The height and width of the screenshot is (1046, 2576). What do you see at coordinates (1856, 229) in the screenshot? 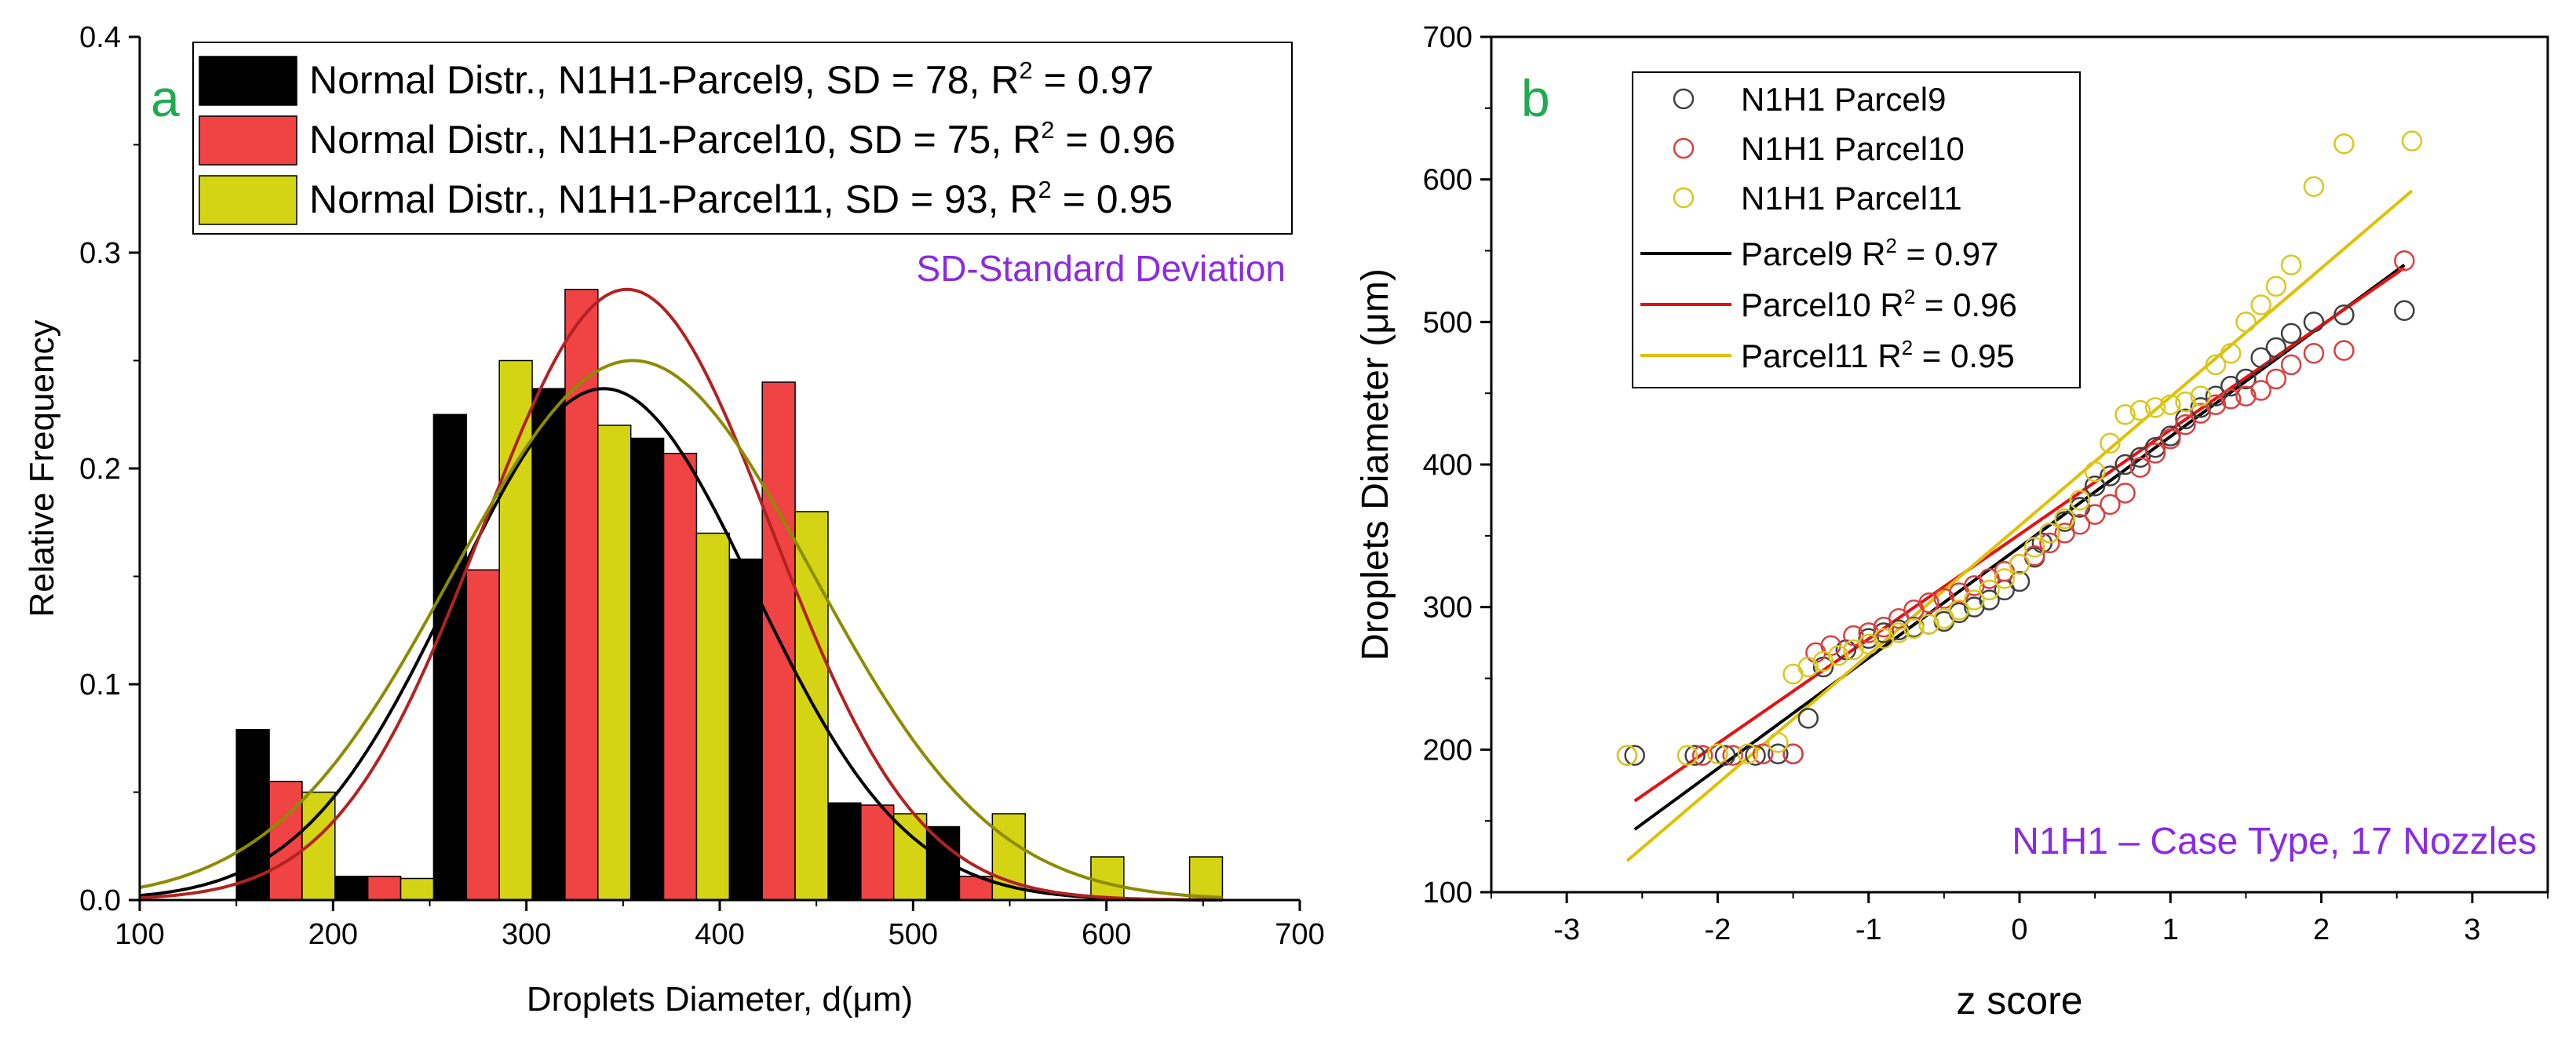
I see `legend-box` at bounding box center [1856, 229].